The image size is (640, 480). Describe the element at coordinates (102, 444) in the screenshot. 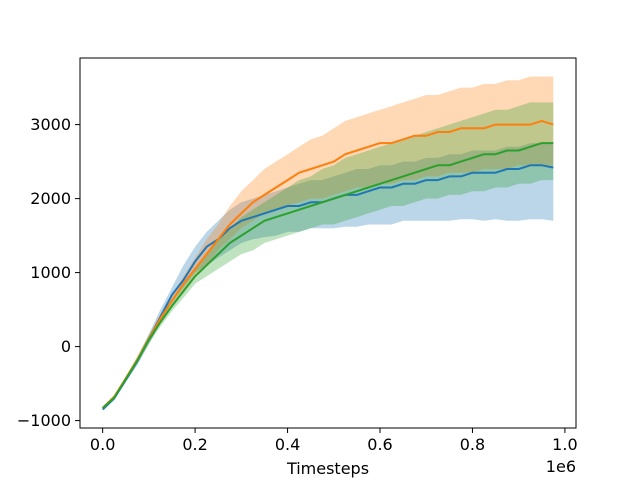

I see `x-tick-label: 0.0` at that location.